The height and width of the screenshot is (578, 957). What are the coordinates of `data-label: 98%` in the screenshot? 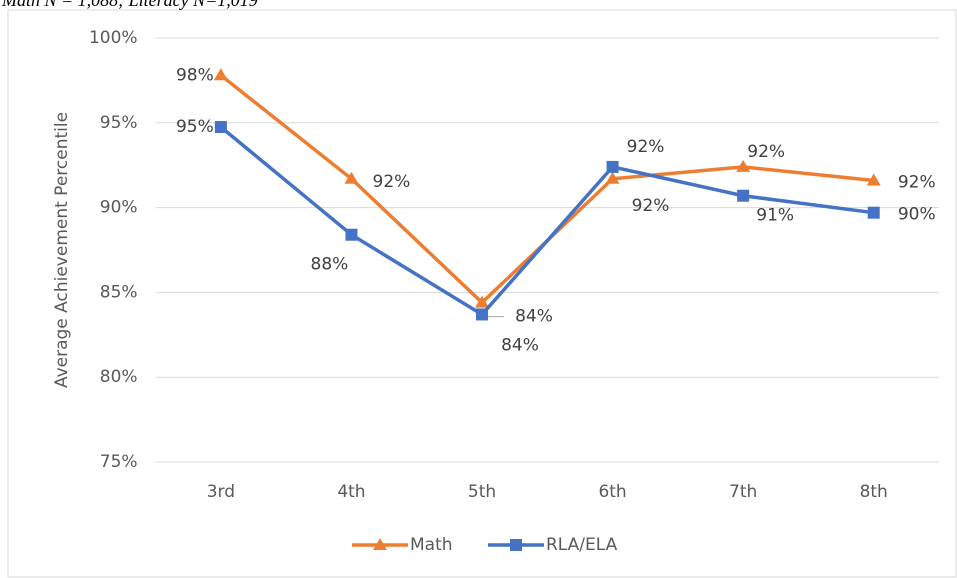 It's located at (195, 75).